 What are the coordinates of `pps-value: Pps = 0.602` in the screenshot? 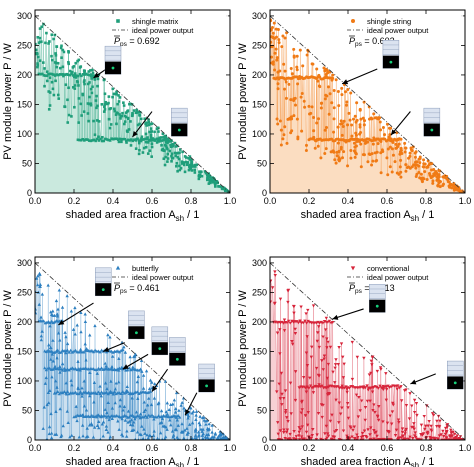 It's located at (372, 42).